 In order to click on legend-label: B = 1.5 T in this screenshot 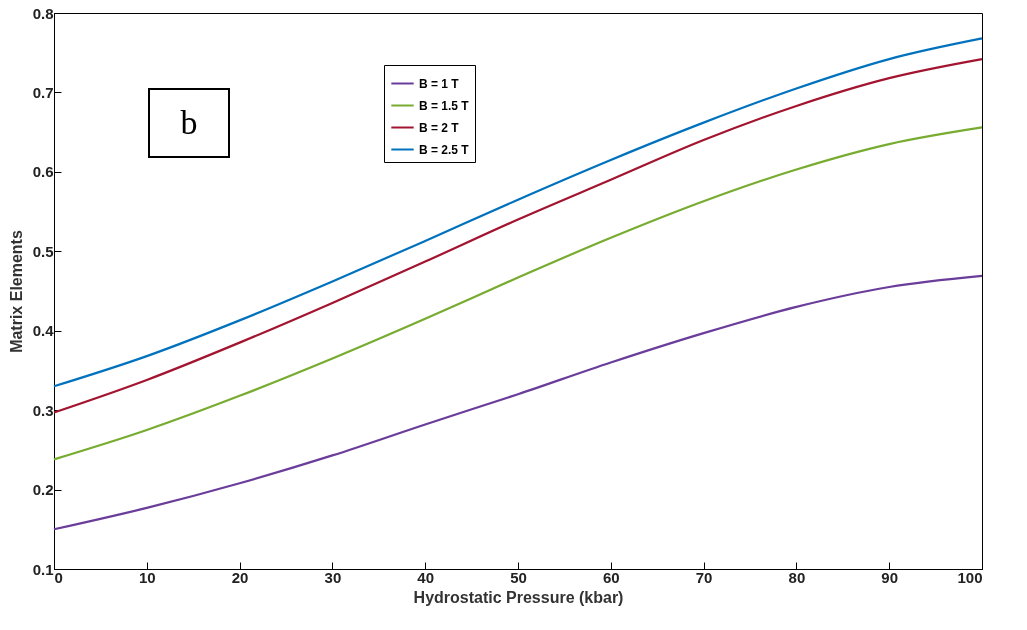, I will do `click(444, 105)`.